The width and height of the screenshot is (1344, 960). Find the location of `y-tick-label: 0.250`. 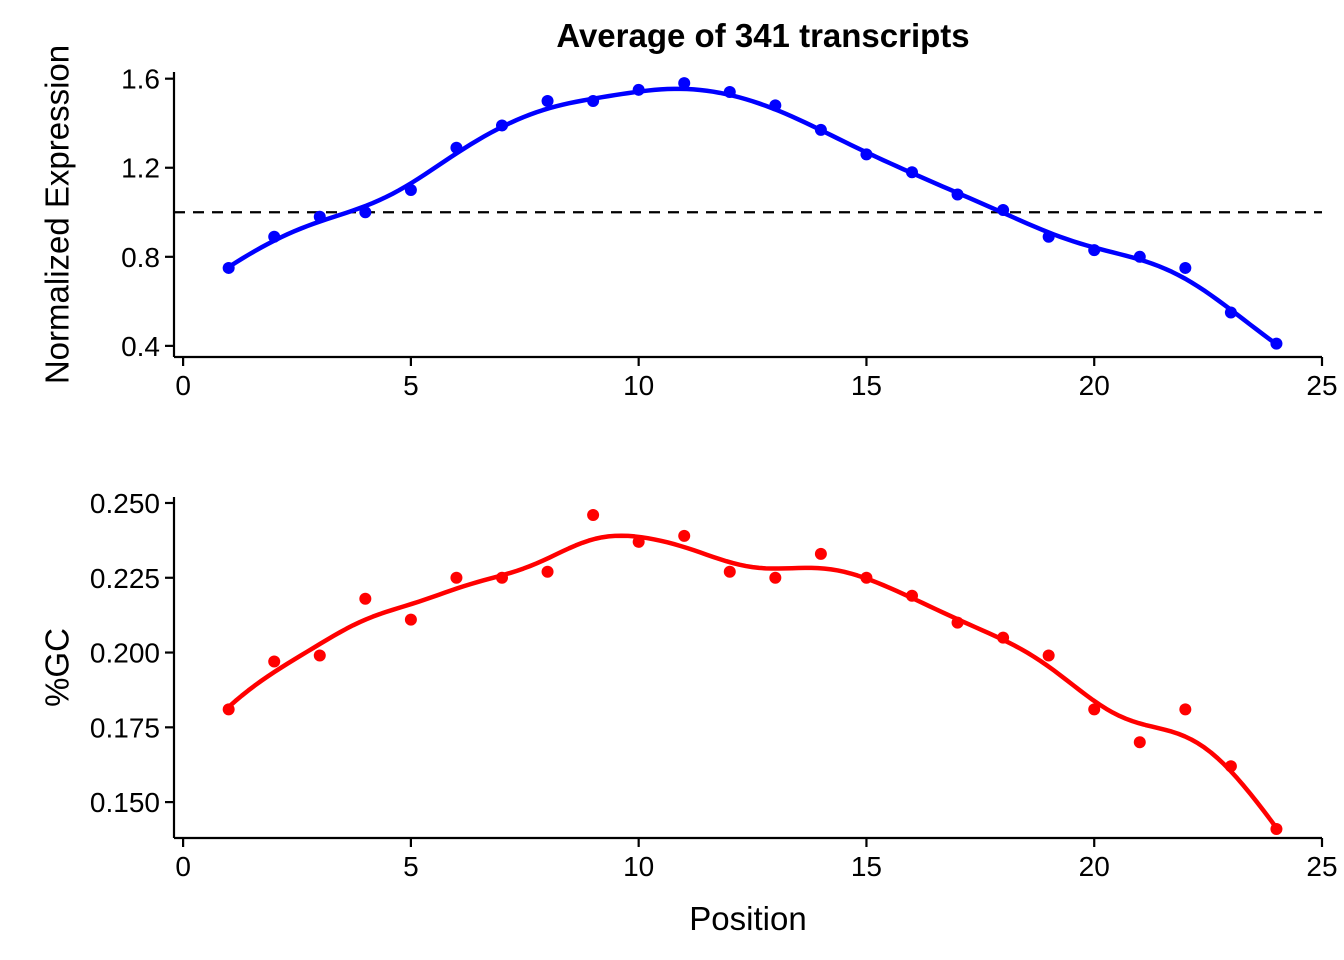

y-tick-label: 0.250 is located at coordinates (125, 503).